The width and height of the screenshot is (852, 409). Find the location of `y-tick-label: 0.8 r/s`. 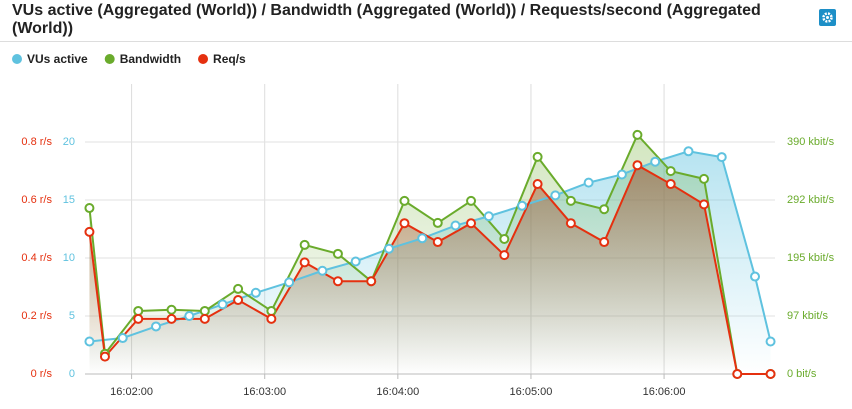

y-tick-label: 0.8 r/s is located at coordinates (36, 142).